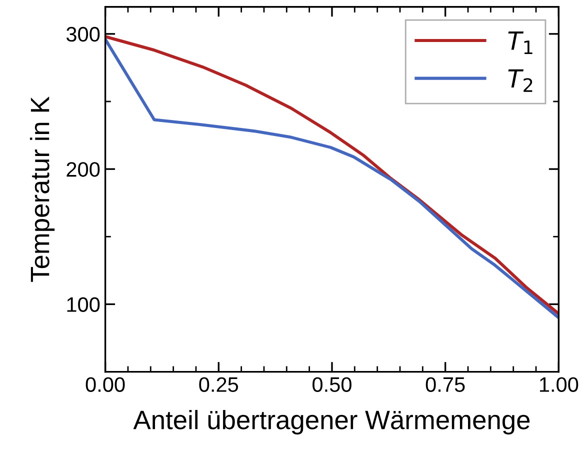 This screenshot has height=459, width=585. Describe the element at coordinates (218, 384) in the screenshot. I see `x-tick-label: 0.25` at that location.